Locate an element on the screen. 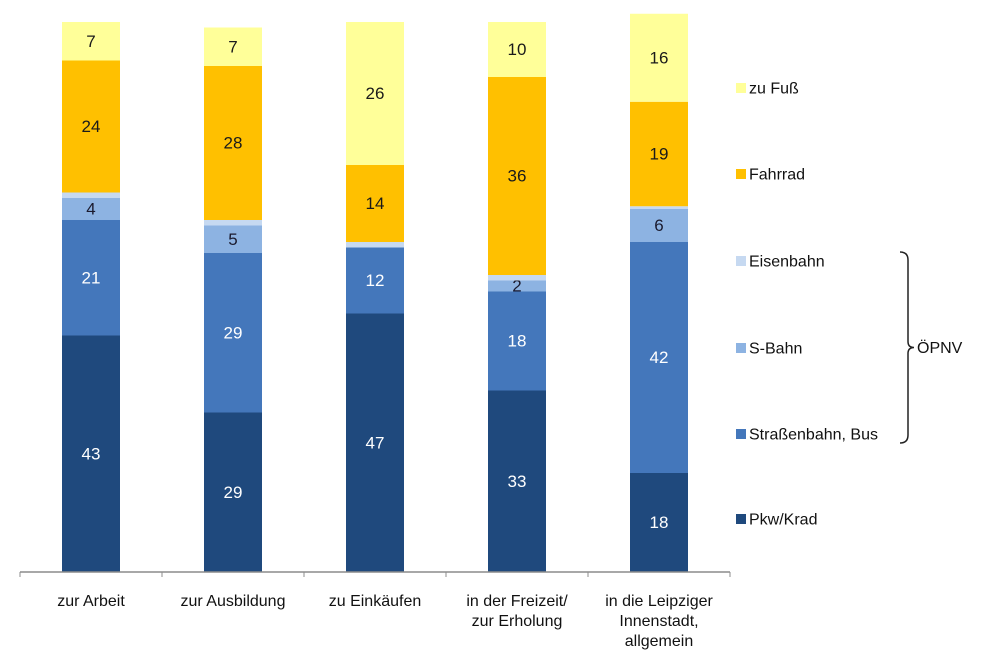 This screenshot has width=1002, height=667. bar-5: 18 42 6 19 16 is located at coordinates (659, 292).